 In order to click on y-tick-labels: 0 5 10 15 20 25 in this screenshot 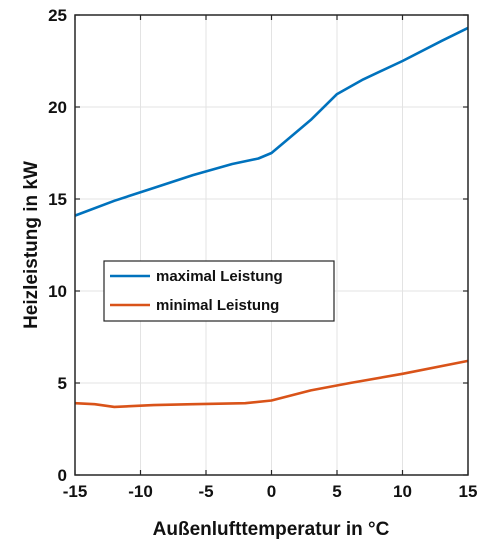, I will do `click(57, 245)`.